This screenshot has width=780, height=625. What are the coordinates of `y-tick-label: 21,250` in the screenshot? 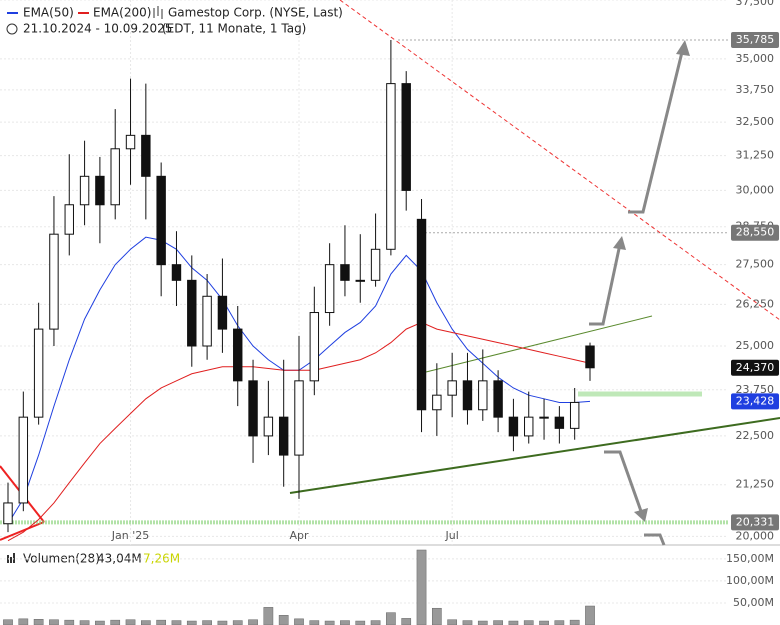 It's located at (755, 484).